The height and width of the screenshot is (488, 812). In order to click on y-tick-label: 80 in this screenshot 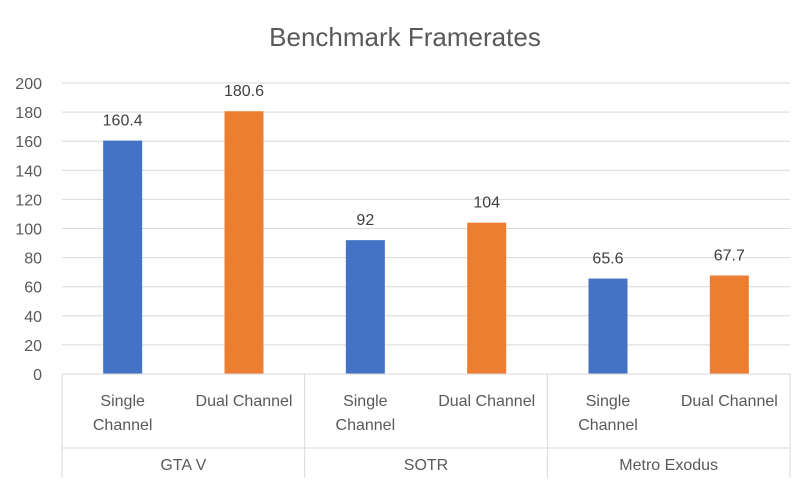, I will do `click(33, 259)`.